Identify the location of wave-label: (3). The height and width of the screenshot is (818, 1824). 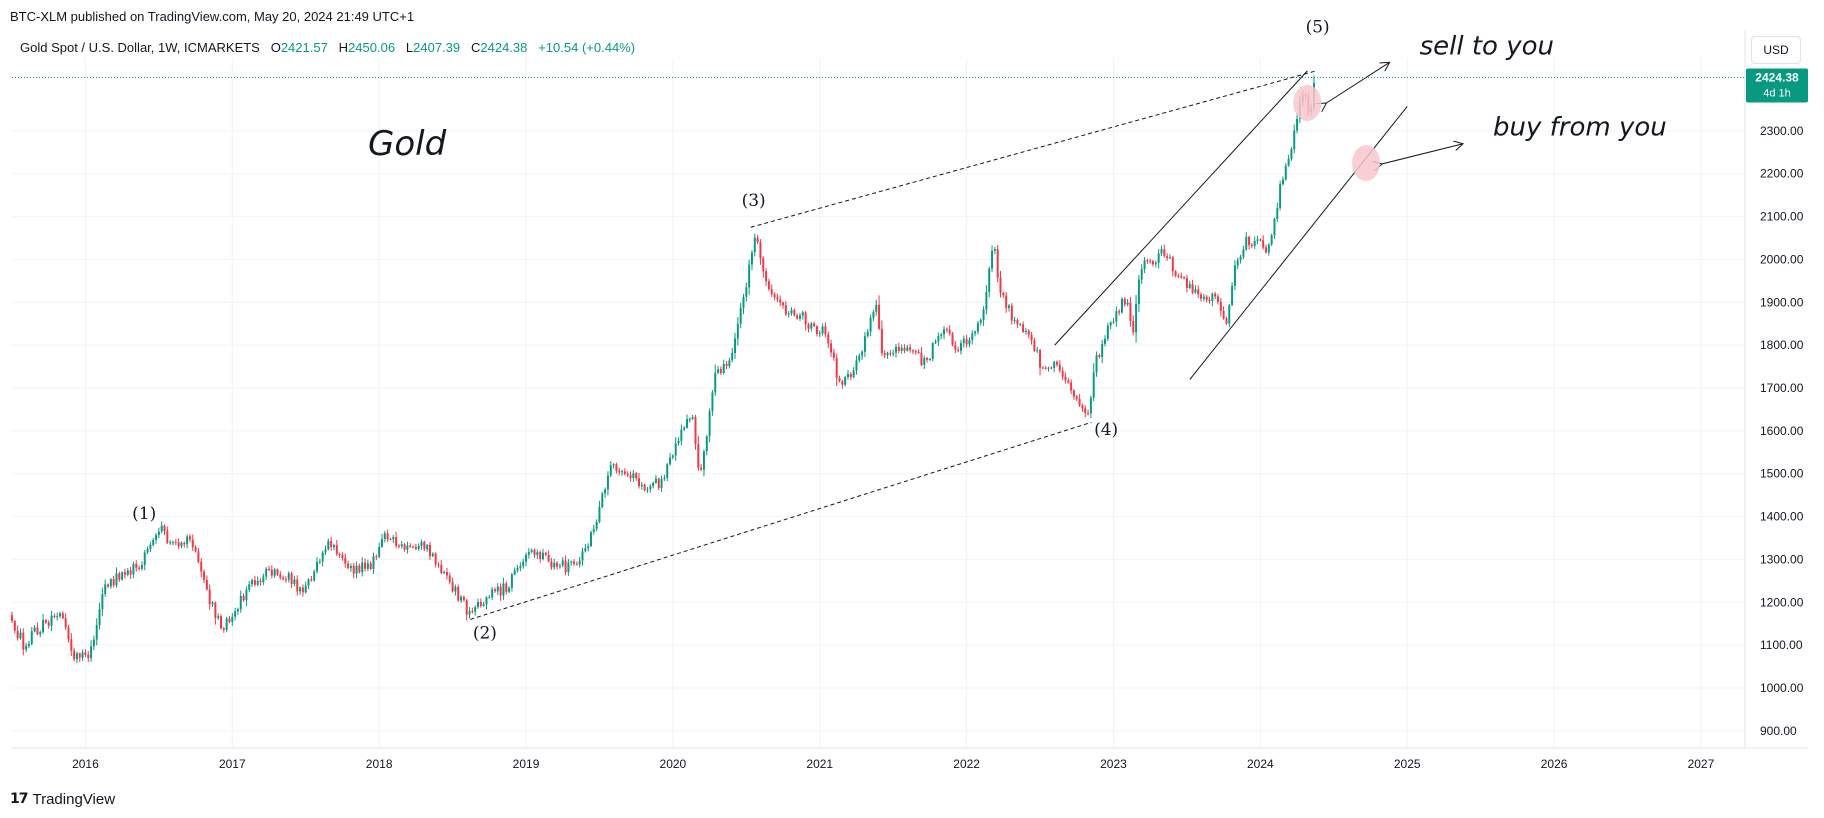
(754, 201).